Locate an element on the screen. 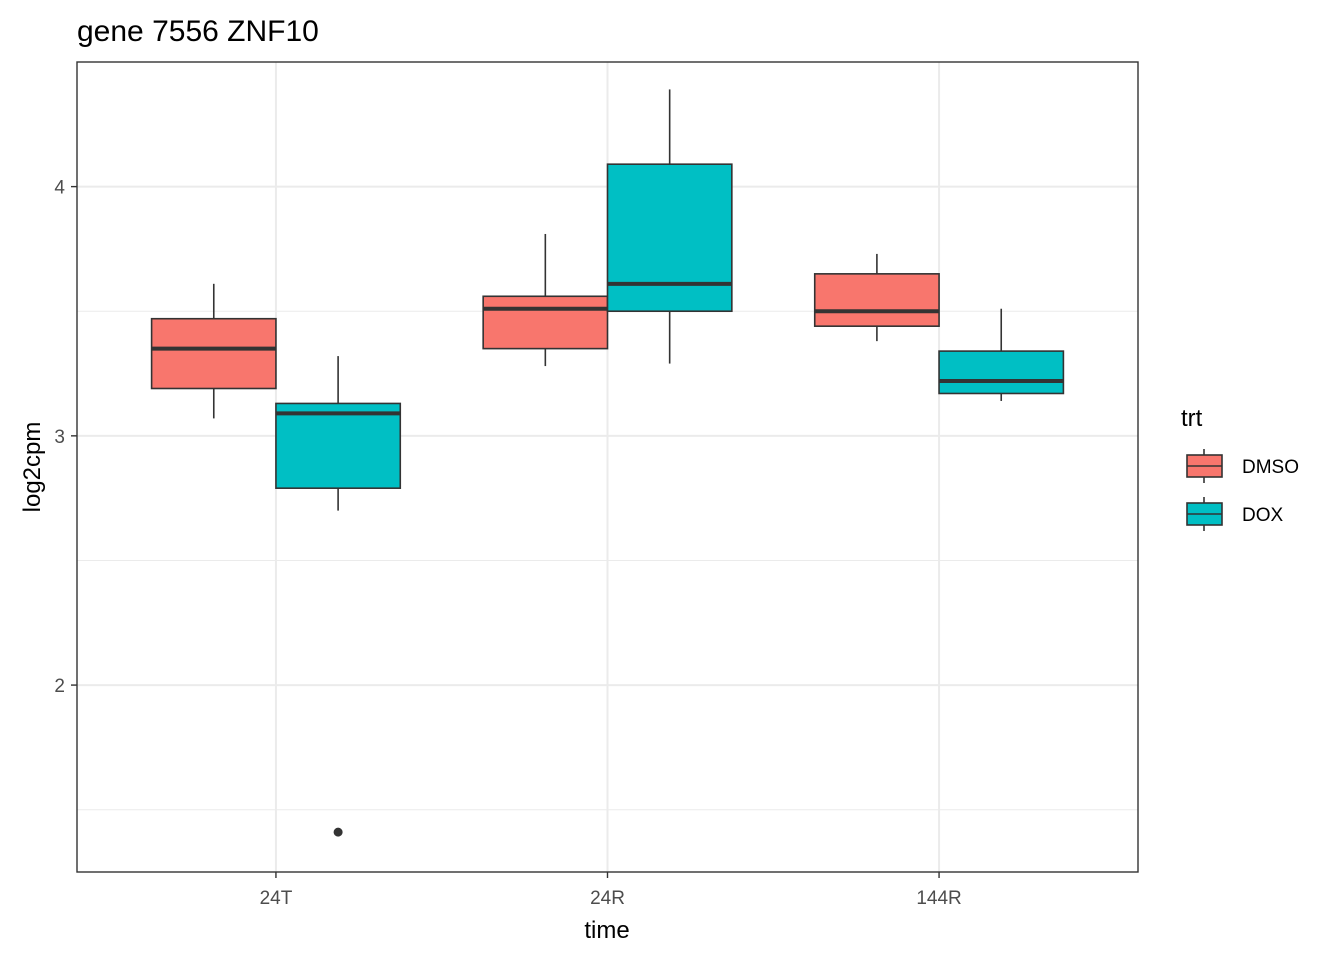 This screenshot has width=1344, height=960. y-tick-label: 2 is located at coordinates (59, 686).